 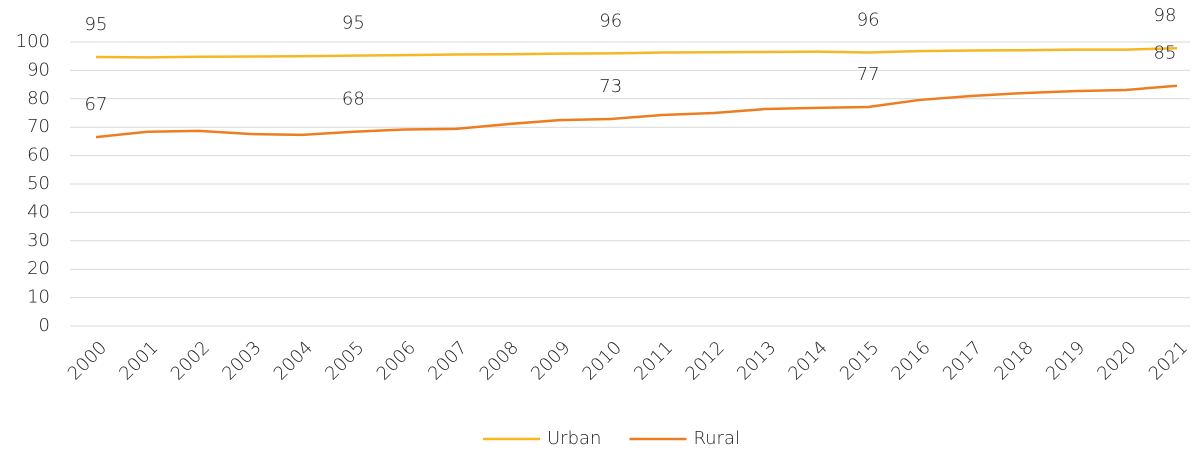 What do you see at coordinates (1013, 360) in the screenshot?
I see `x-tick-label: 2018` at bounding box center [1013, 360].